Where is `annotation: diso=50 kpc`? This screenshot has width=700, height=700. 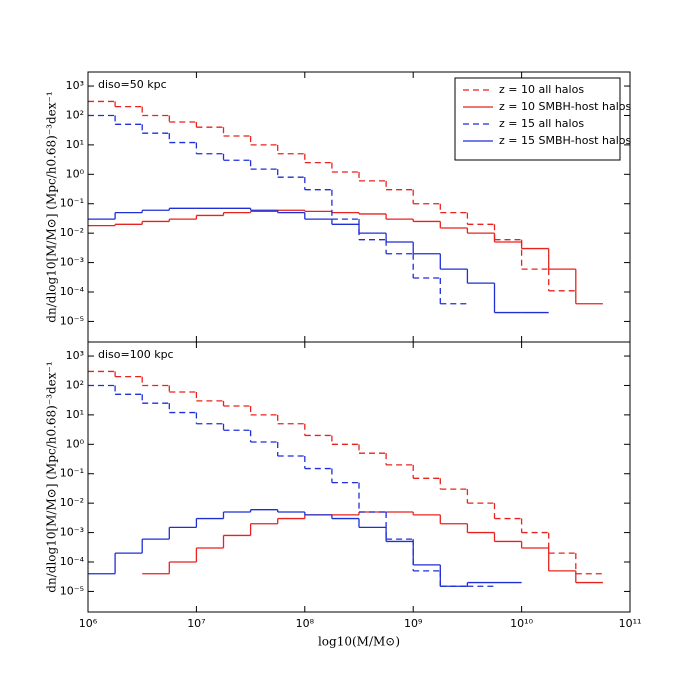 annotation: diso=50 kpc is located at coordinates (132, 84).